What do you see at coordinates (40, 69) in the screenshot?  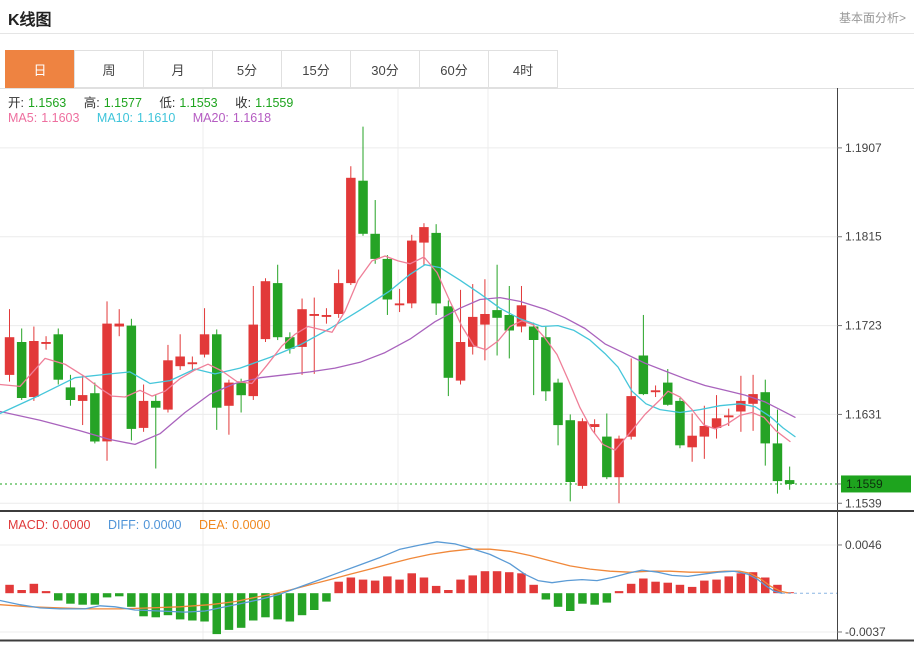 I see `tab-day: 日` at bounding box center [40, 69].